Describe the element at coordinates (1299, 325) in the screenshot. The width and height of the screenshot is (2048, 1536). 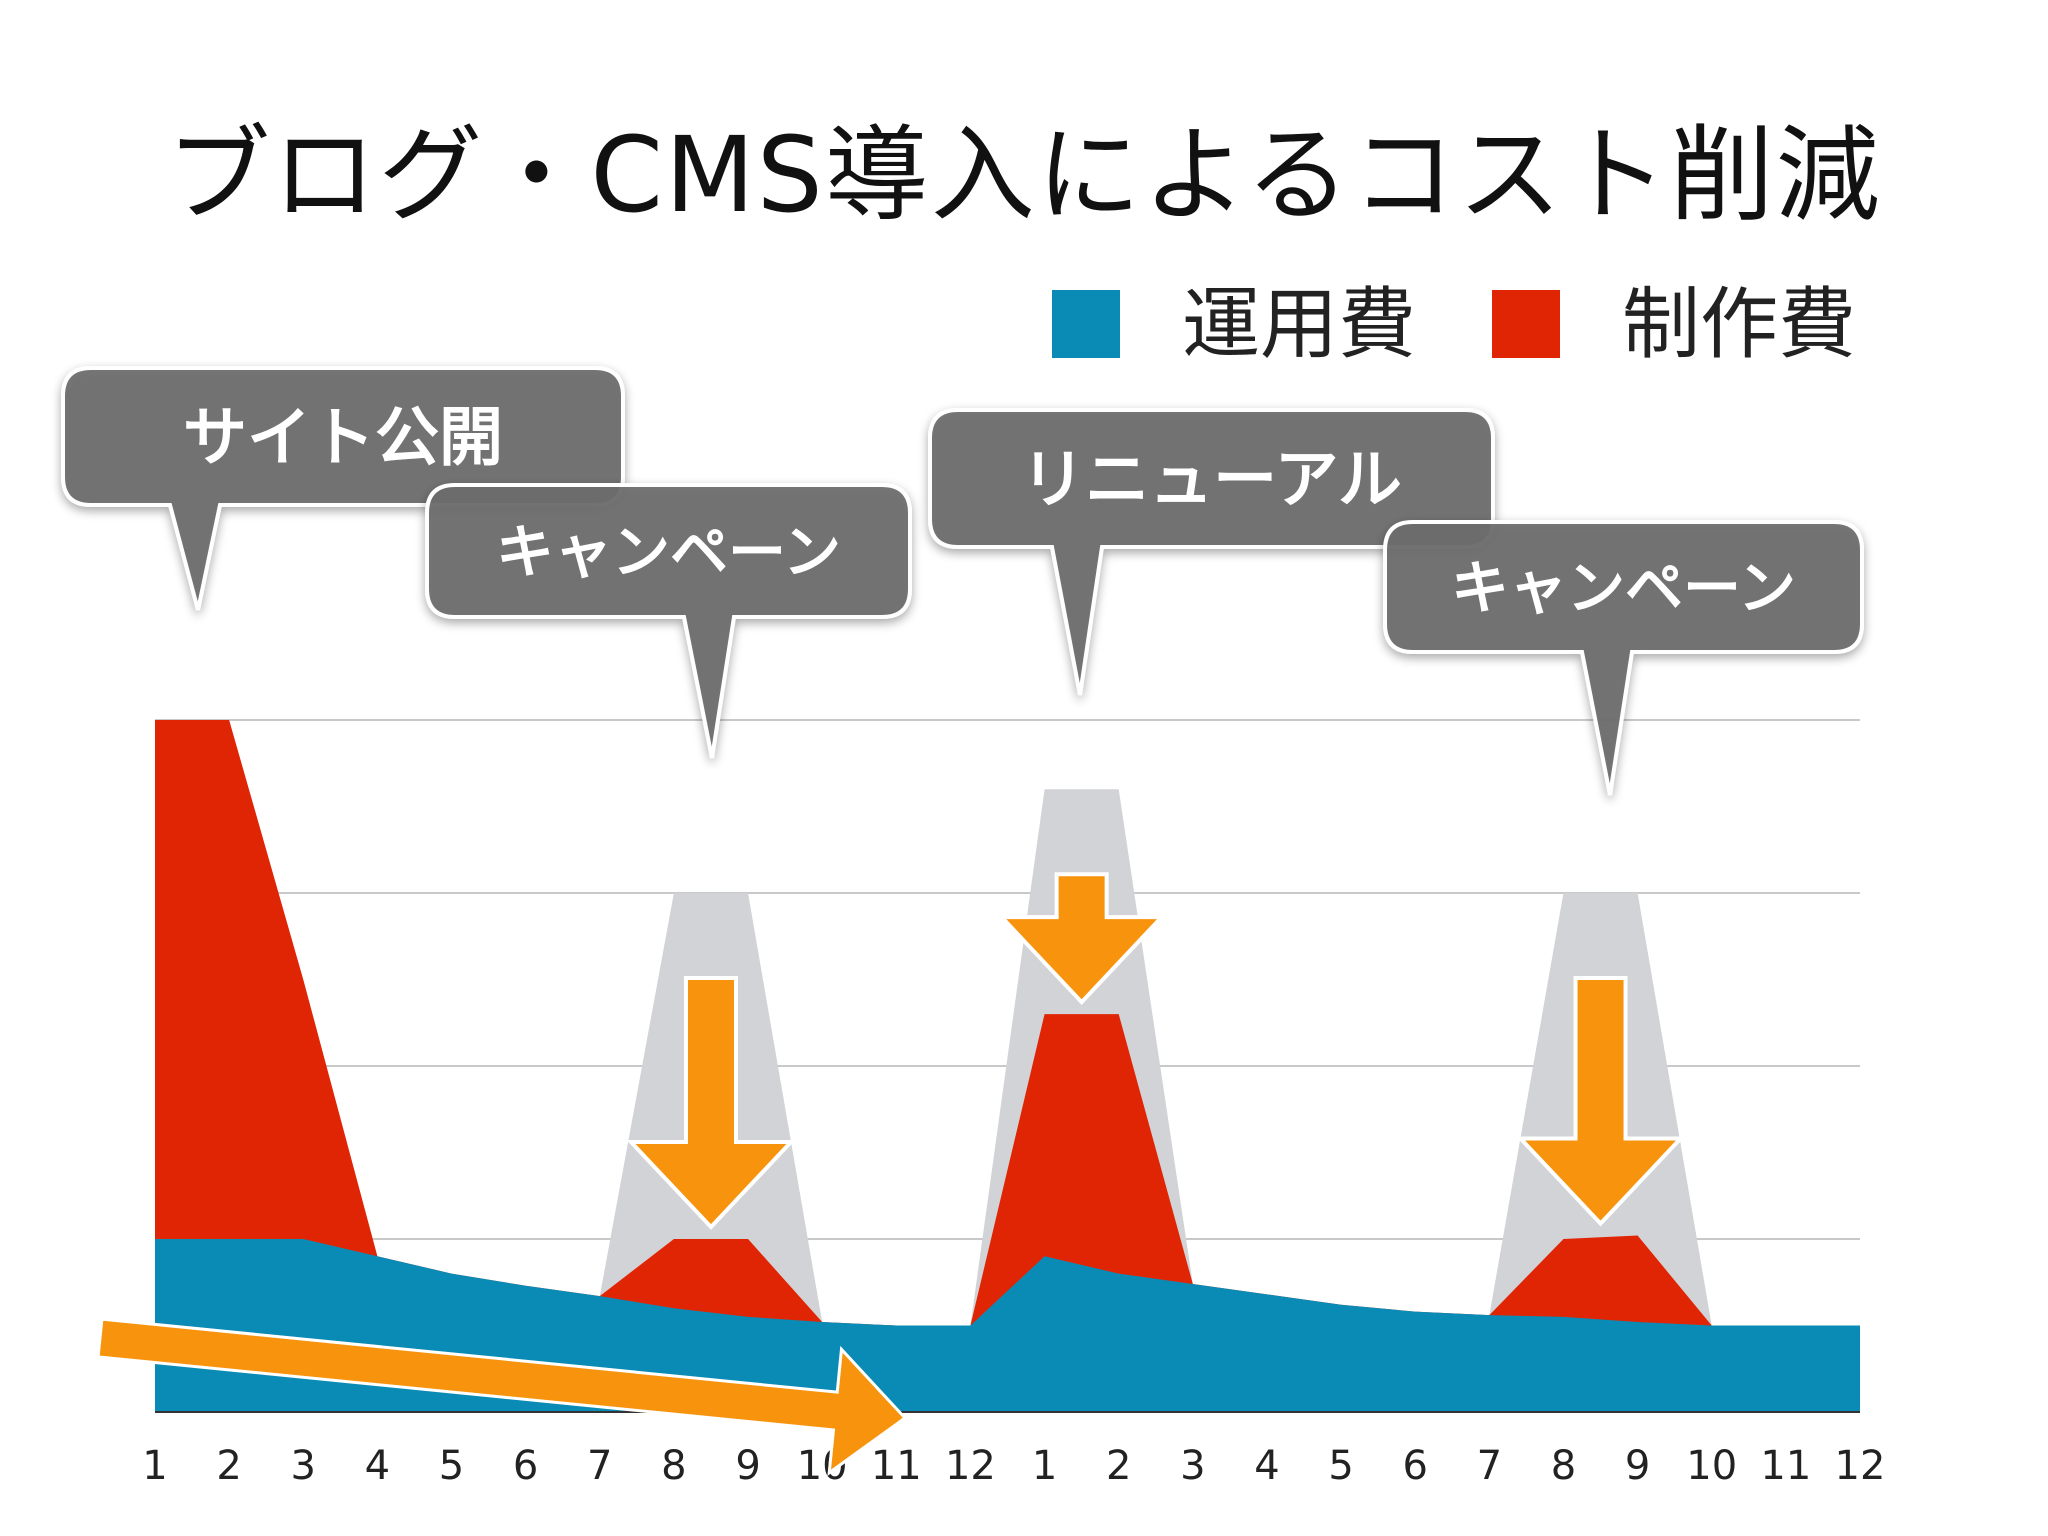
I see `legend-label-operating: 運用費` at that location.